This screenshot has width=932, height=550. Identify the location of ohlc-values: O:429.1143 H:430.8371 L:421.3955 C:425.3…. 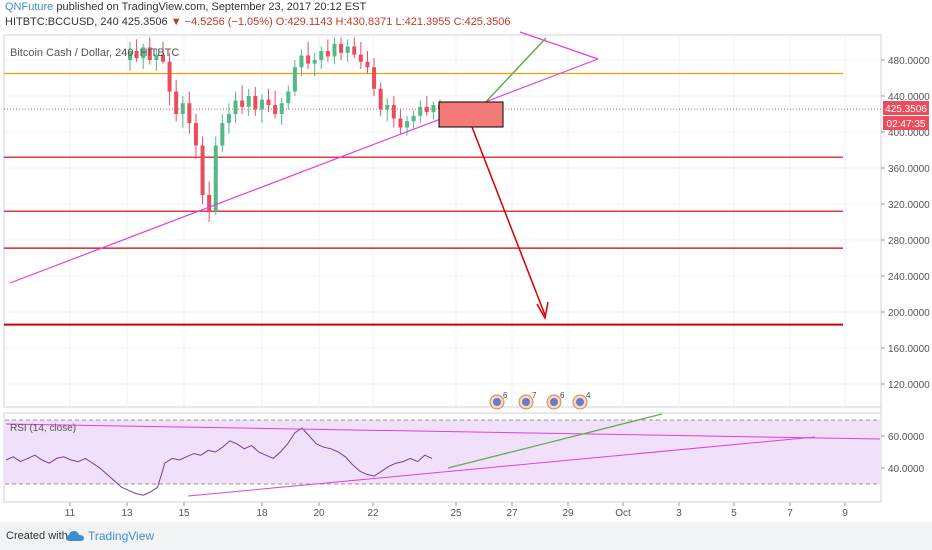
(393, 22).